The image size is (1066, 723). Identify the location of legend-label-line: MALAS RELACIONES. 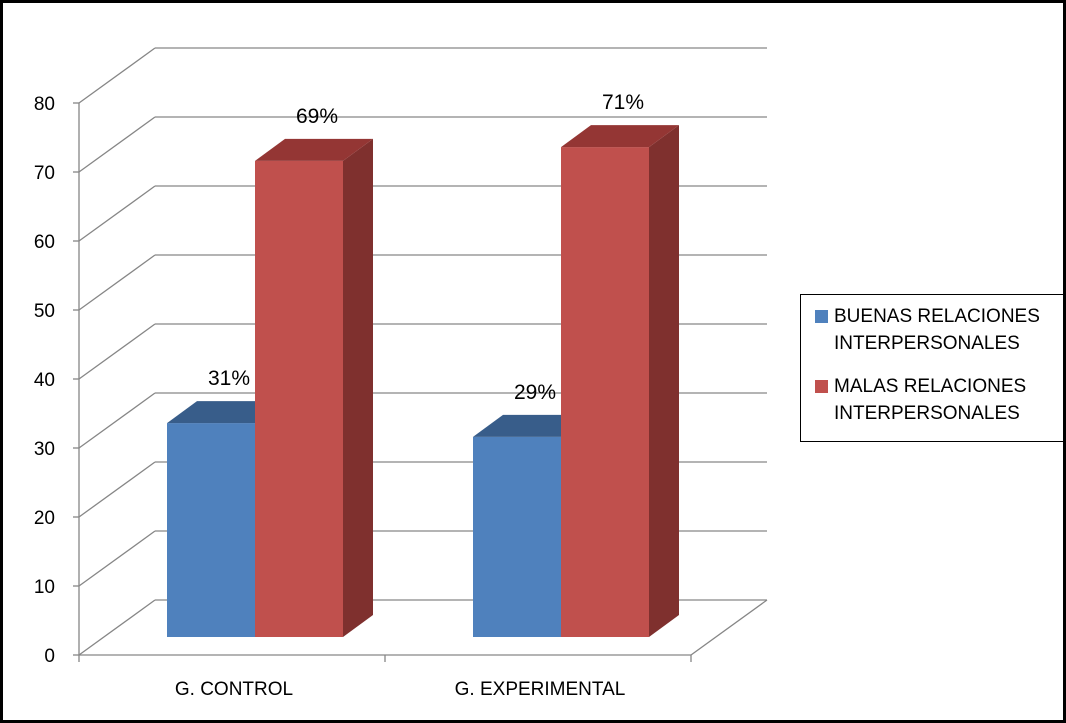
(930, 386).